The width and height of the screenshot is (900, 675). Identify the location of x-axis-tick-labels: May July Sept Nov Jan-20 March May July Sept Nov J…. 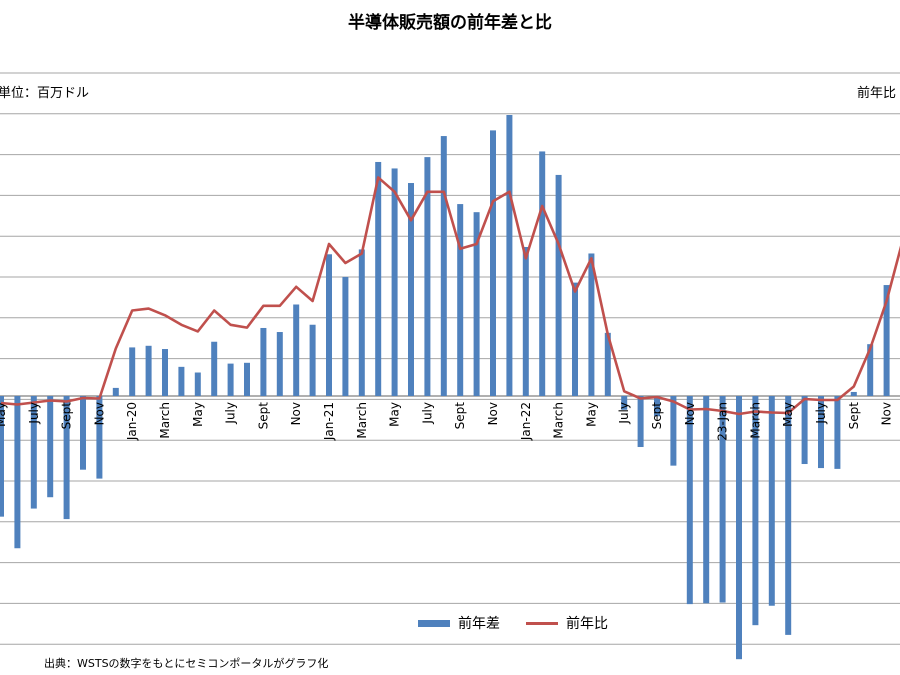
(447, 421).